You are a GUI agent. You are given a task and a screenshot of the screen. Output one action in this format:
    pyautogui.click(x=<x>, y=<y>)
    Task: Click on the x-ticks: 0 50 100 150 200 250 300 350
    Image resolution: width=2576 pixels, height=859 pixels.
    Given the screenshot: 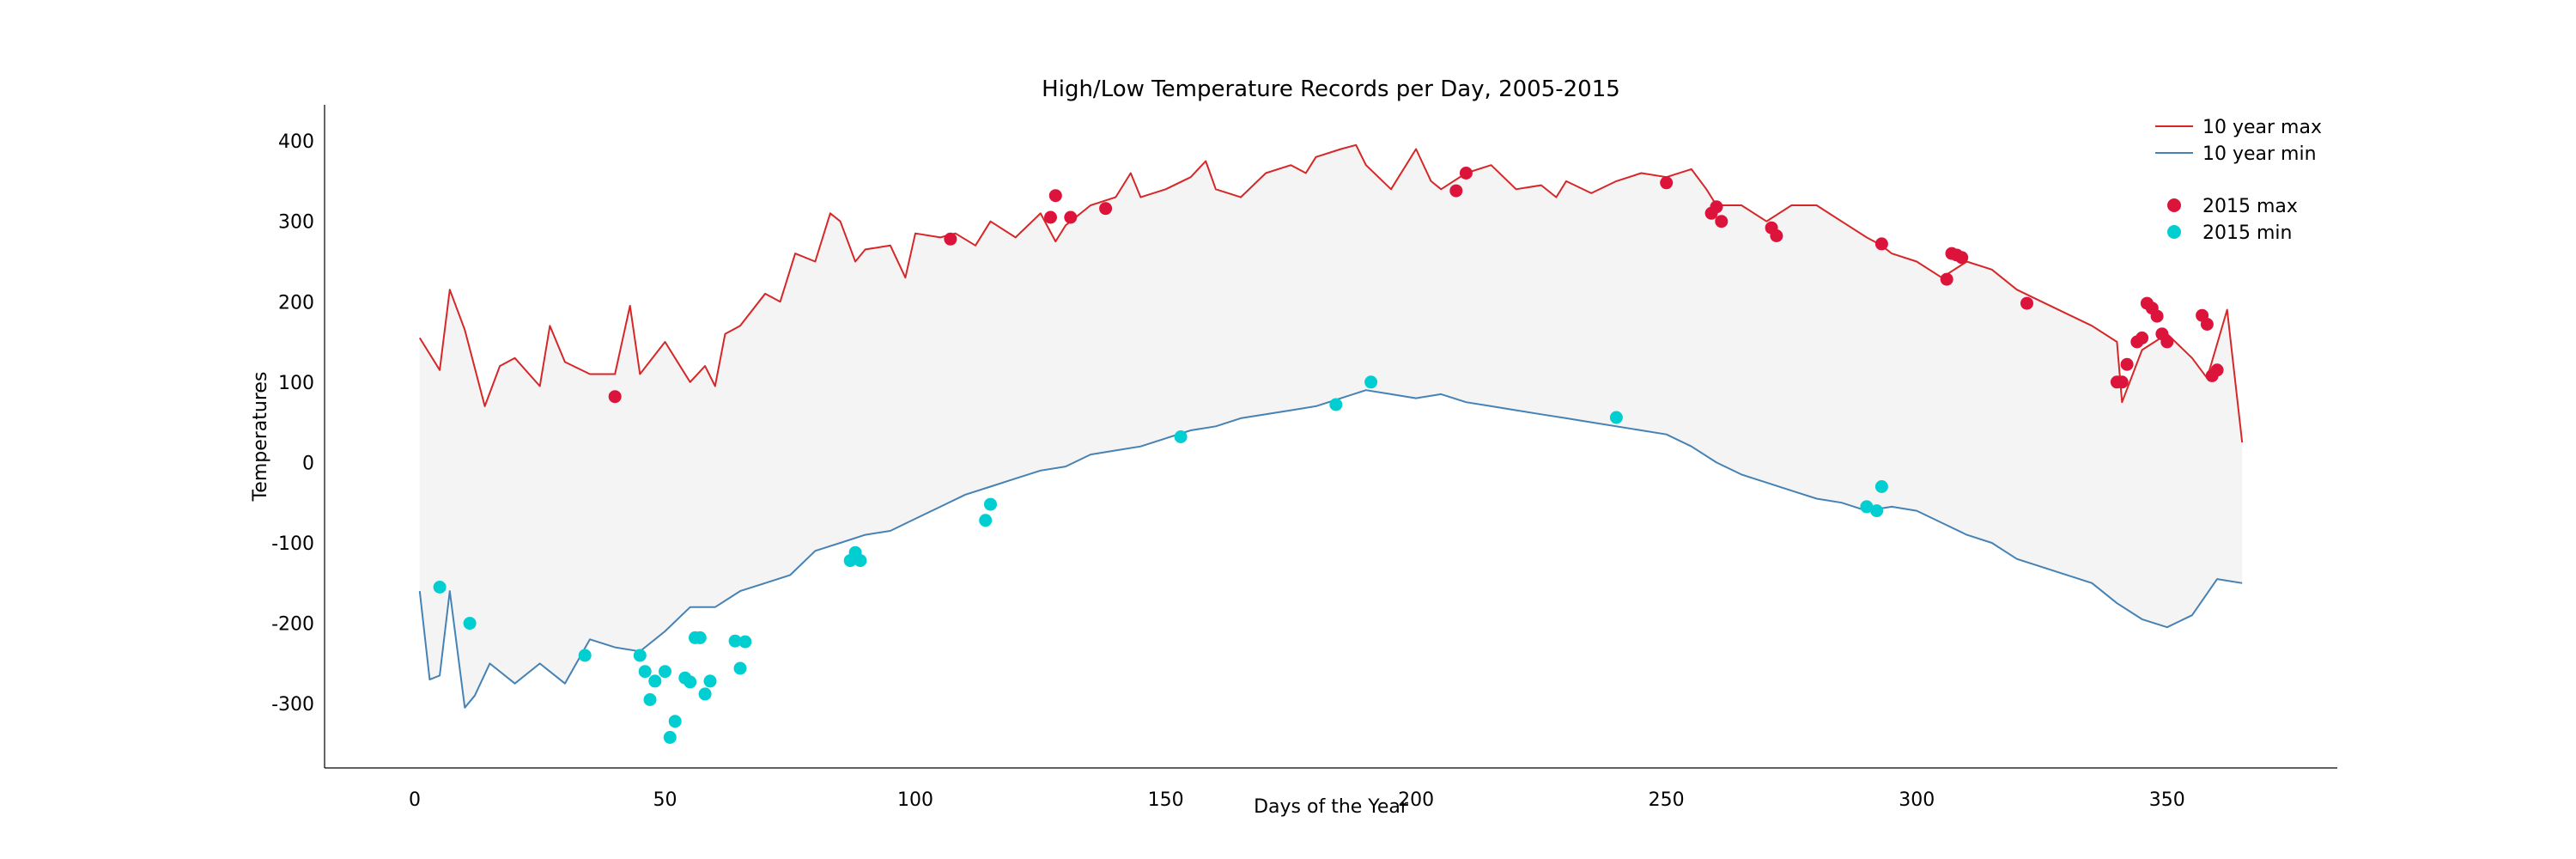 What is the action you would take?
    pyautogui.click(x=1297, y=800)
    